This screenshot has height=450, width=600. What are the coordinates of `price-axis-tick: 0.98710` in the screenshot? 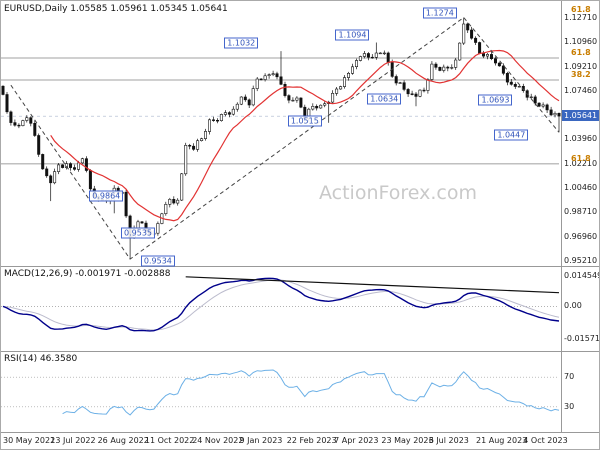 It's located at (581, 212).